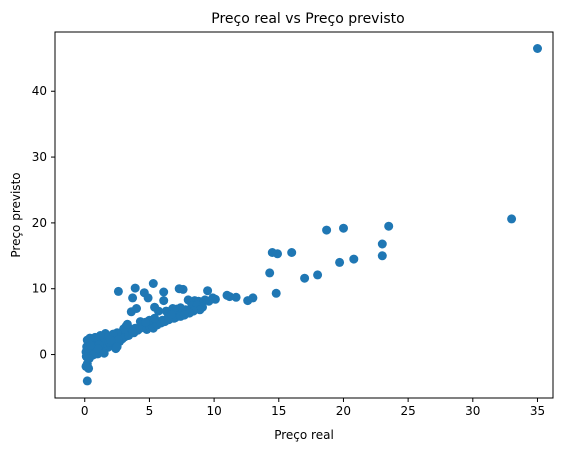 This screenshot has width=562, height=455. I want to click on chart-title: Preço real vs Preço previsto, so click(307, 19).